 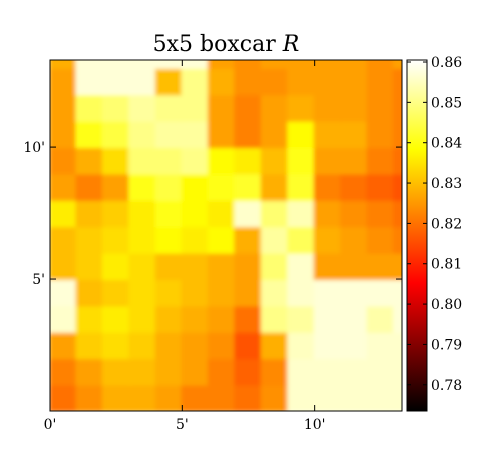 What do you see at coordinates (446, 103) in the screenshot?
I see `colorbar-tick-label: 0.85` at bounding box center [446, 103].